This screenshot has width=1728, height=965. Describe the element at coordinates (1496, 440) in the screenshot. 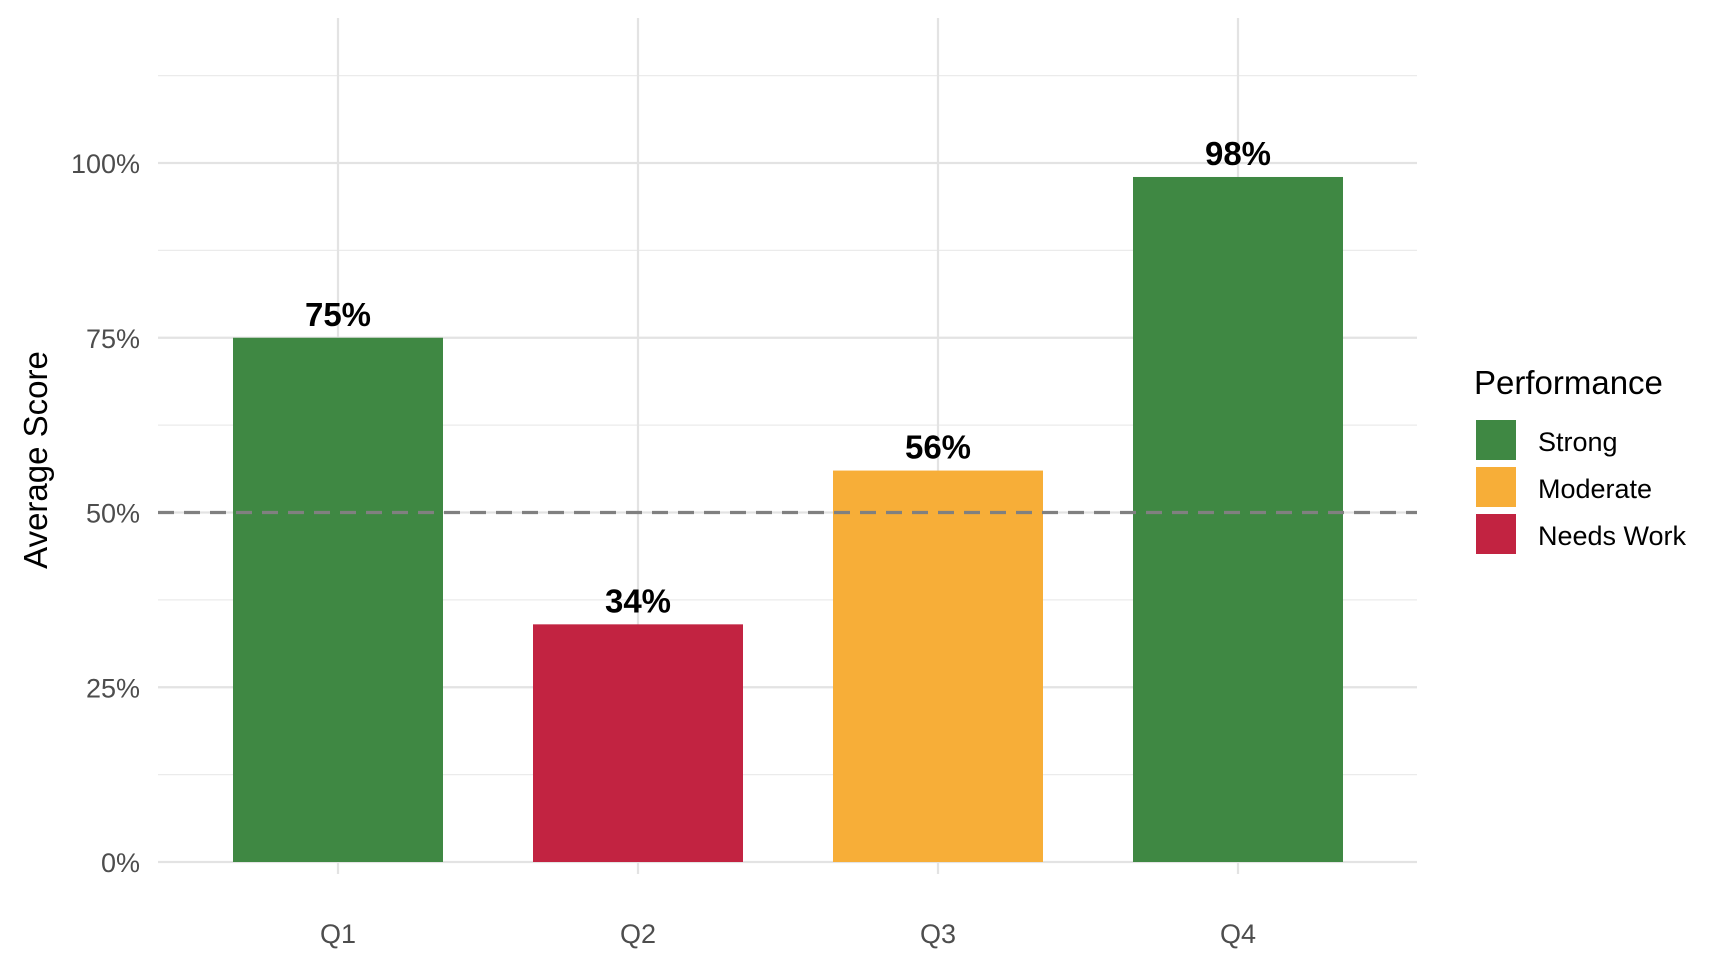

I see `legend-swatch-strong` at that location.